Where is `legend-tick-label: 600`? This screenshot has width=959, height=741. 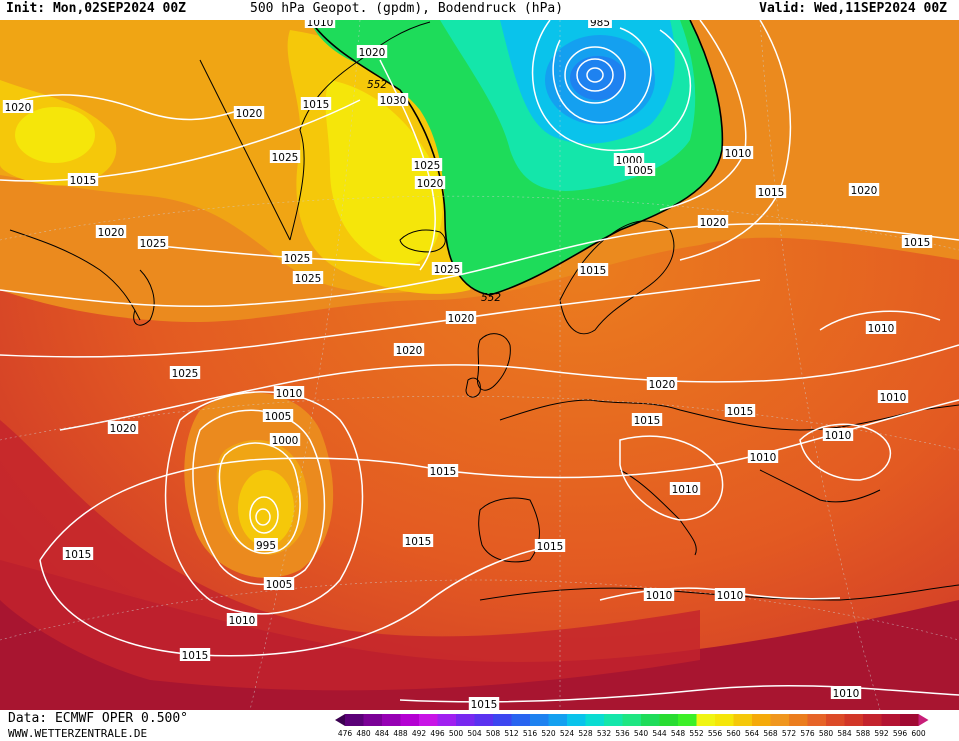
legend-tick-label: 600 is located at coordinates (918, 733).